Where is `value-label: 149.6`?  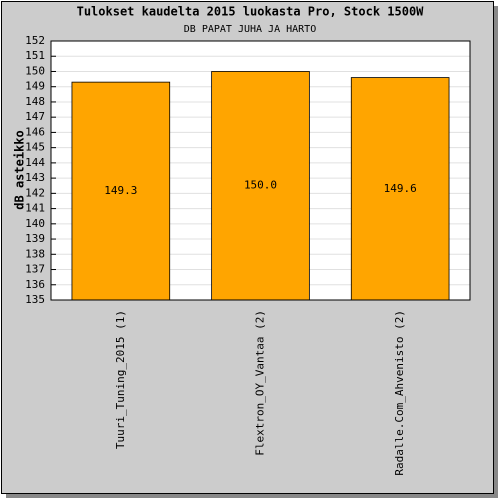
value-label: 149.6 is located at coordinates (400, 188).